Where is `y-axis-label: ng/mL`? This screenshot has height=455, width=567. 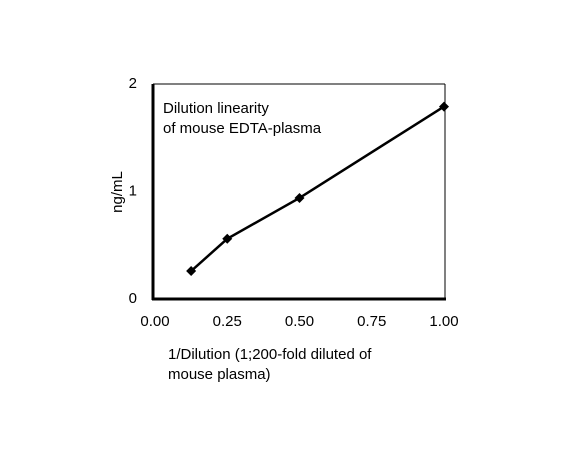 y-axis-label: ng/mL is located at coordinates (117, 192).